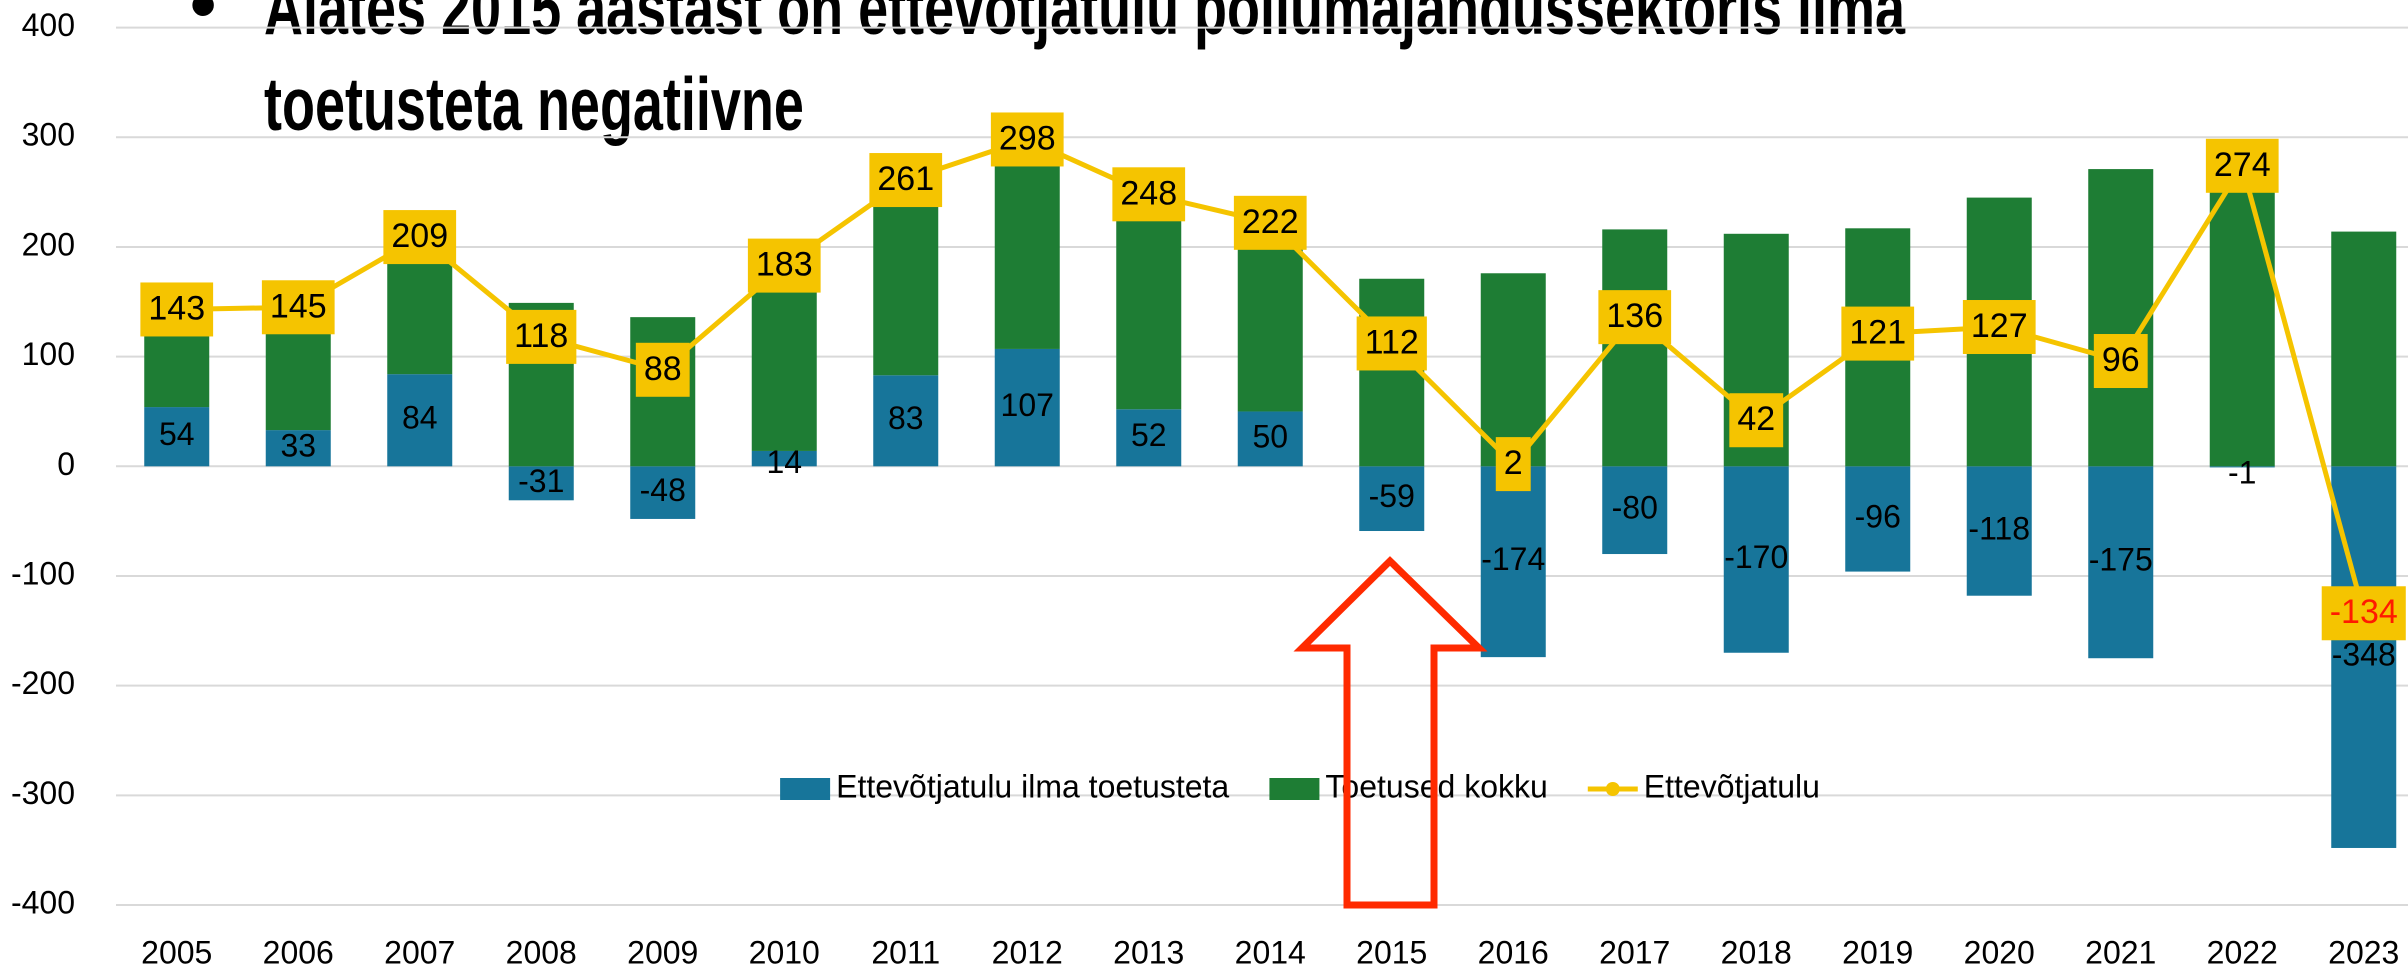 The width and height of the screenshot is (2408, 971). I want to click on line-label: -134, so click(2363, 613).